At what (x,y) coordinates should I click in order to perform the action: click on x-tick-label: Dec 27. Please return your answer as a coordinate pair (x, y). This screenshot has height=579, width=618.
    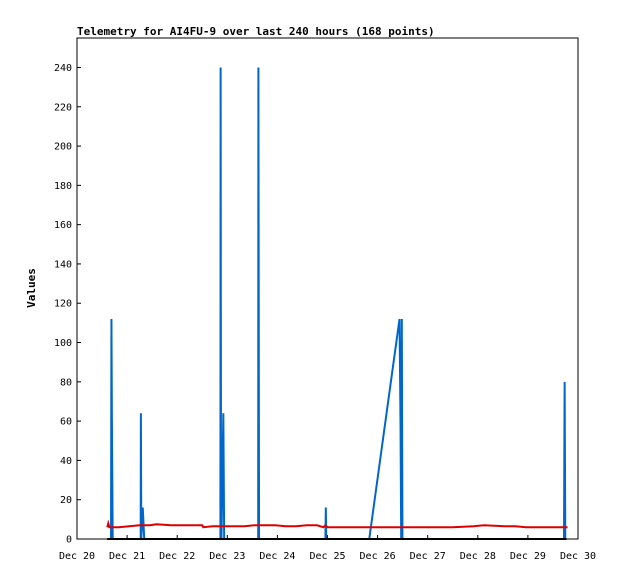
    Looking at the image, I should click on (428, 556).